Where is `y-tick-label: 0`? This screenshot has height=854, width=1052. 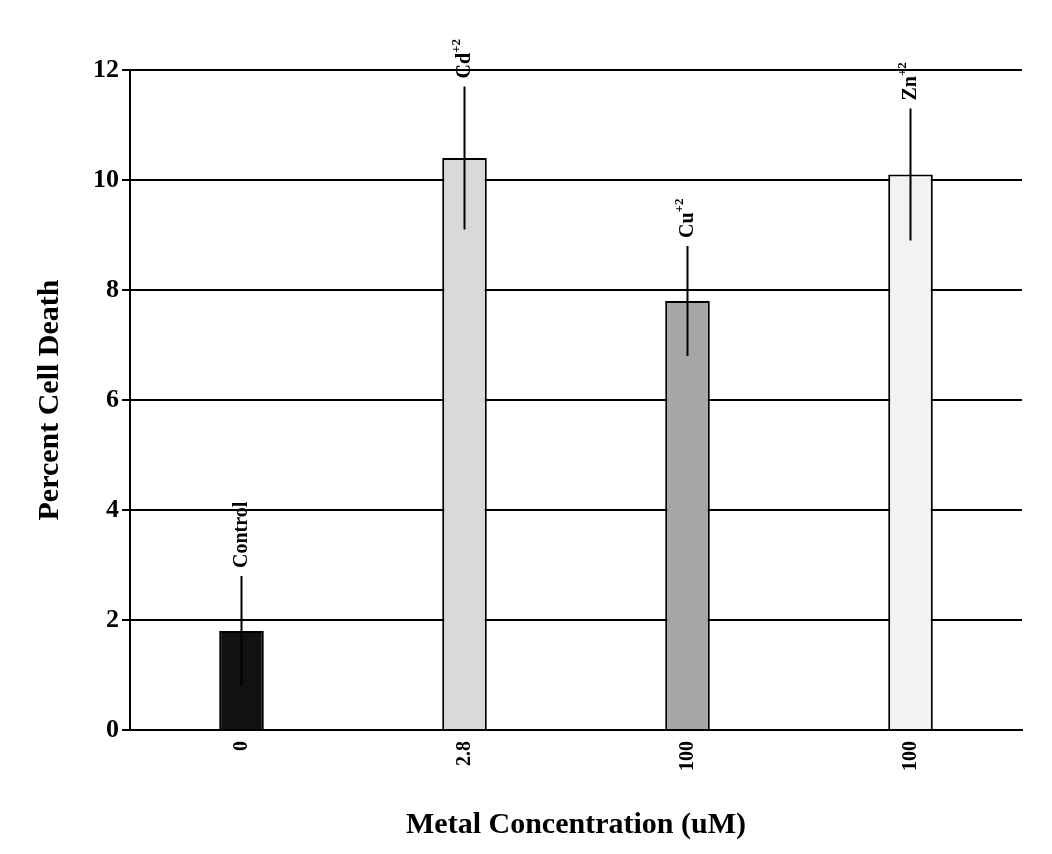 y-tick-label: 0 is located at coordinates (112, 728).